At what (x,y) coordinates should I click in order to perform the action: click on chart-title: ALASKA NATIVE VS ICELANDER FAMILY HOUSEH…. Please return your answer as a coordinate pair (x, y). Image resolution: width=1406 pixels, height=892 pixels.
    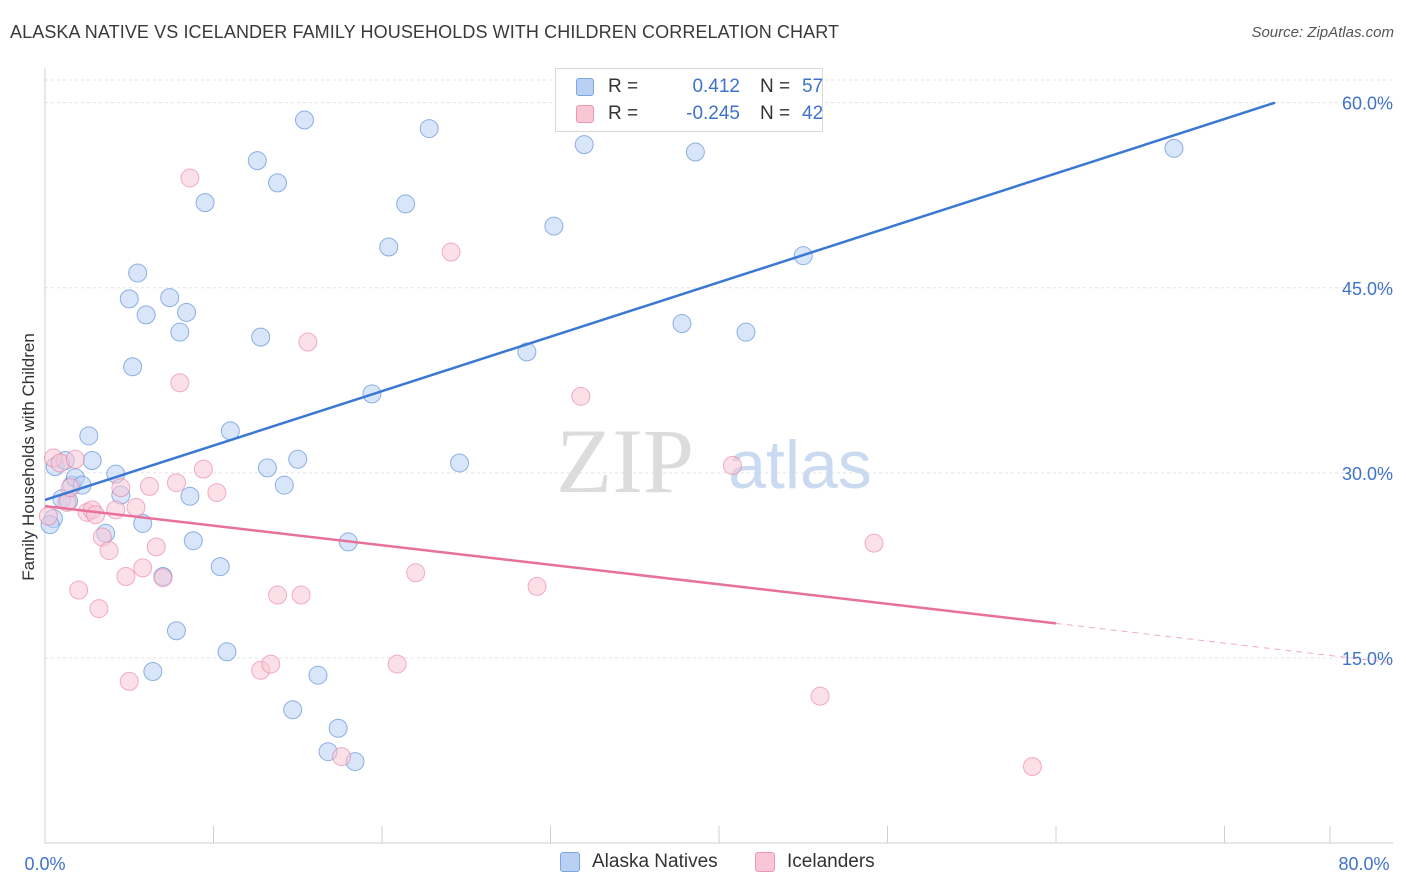
    Looking at the image, I should click on (425, 32).